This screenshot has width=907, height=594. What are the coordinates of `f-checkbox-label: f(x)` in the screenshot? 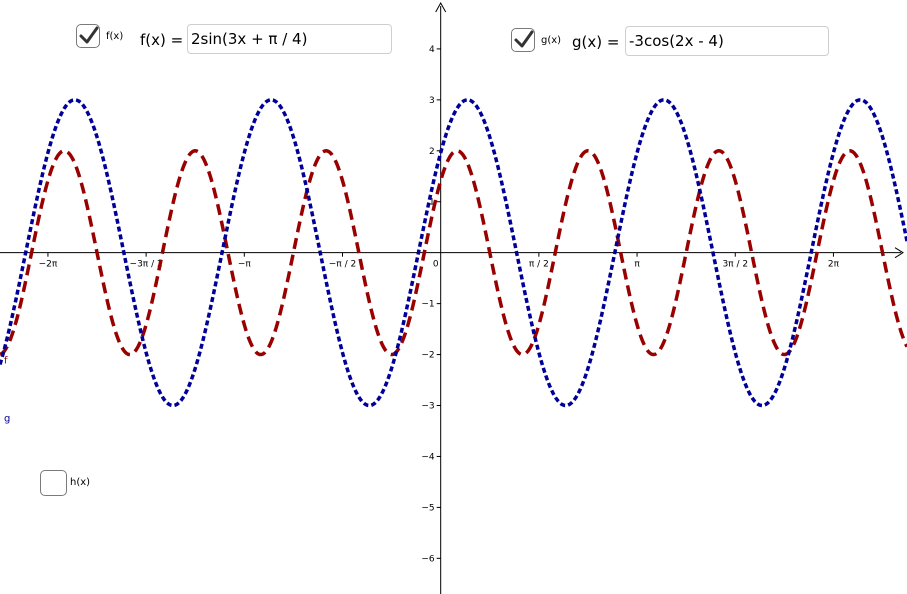 It's located at (115, 36).